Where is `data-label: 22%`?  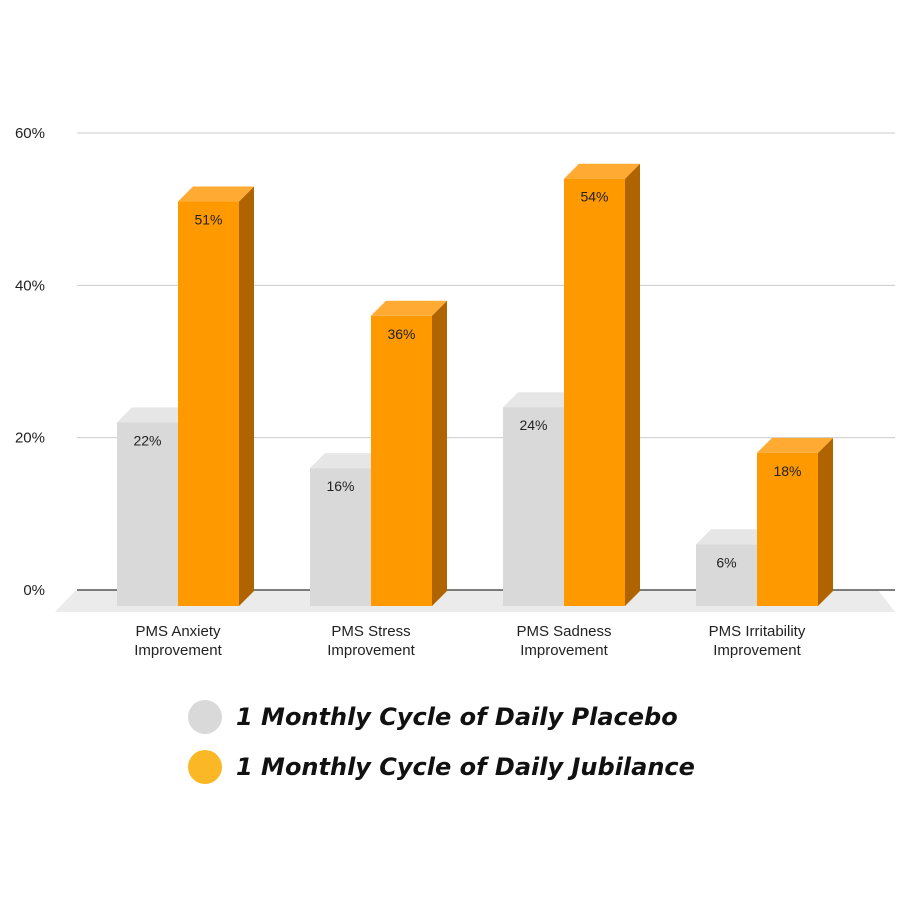 data-label: 22% is located at coordinates (147, 440).